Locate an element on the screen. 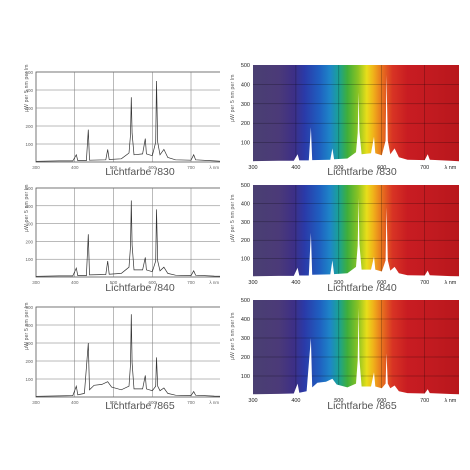 This screenshot has width=470, height=470. chart-865-spectrum-svg: 100 200 300 400 500 300 400 500 600 700 λ nm is located at coordinates (350, 351).